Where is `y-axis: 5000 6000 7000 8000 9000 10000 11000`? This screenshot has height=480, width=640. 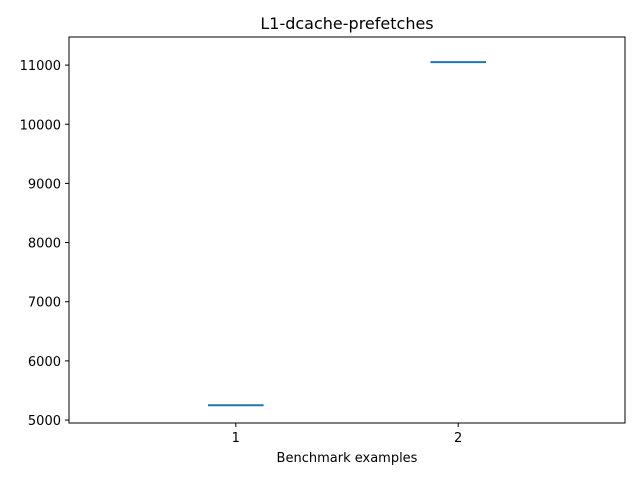 y-axis: 5000 6000 7000 8000 9000 10000 11000 is located at coordinates (44, 244).